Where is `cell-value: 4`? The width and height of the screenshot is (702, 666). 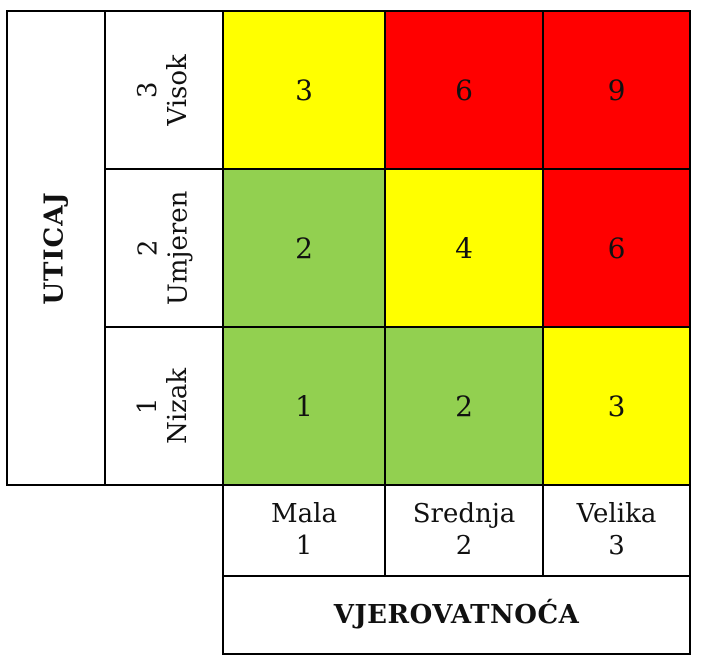 cell-value: 4 is located at coordinates (464, 248).